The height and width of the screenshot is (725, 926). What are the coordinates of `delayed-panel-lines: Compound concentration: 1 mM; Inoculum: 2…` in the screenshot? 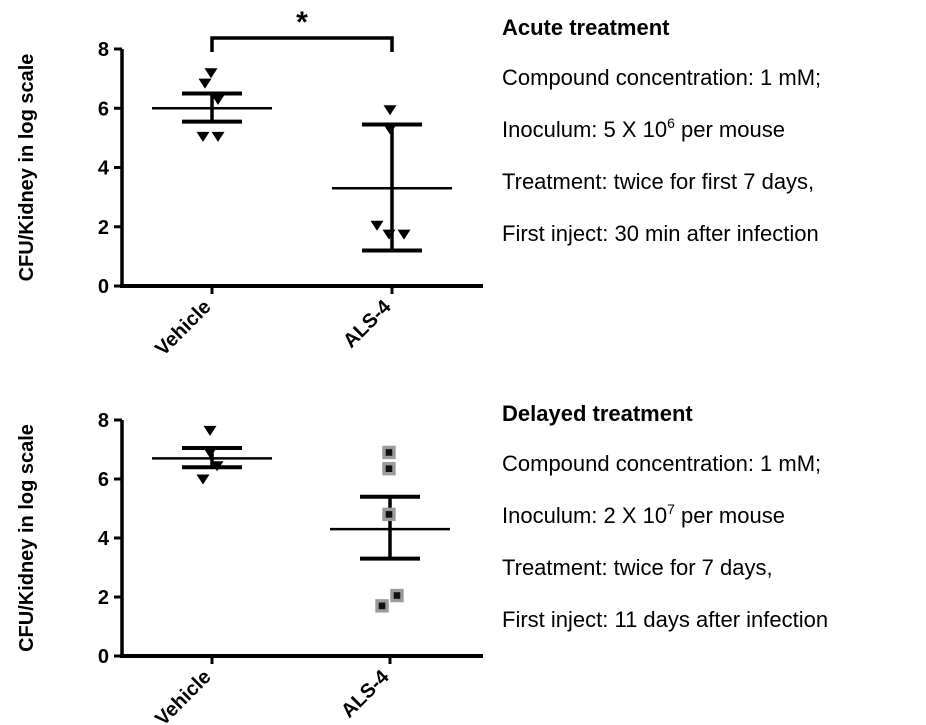 It's located at (714, 542).